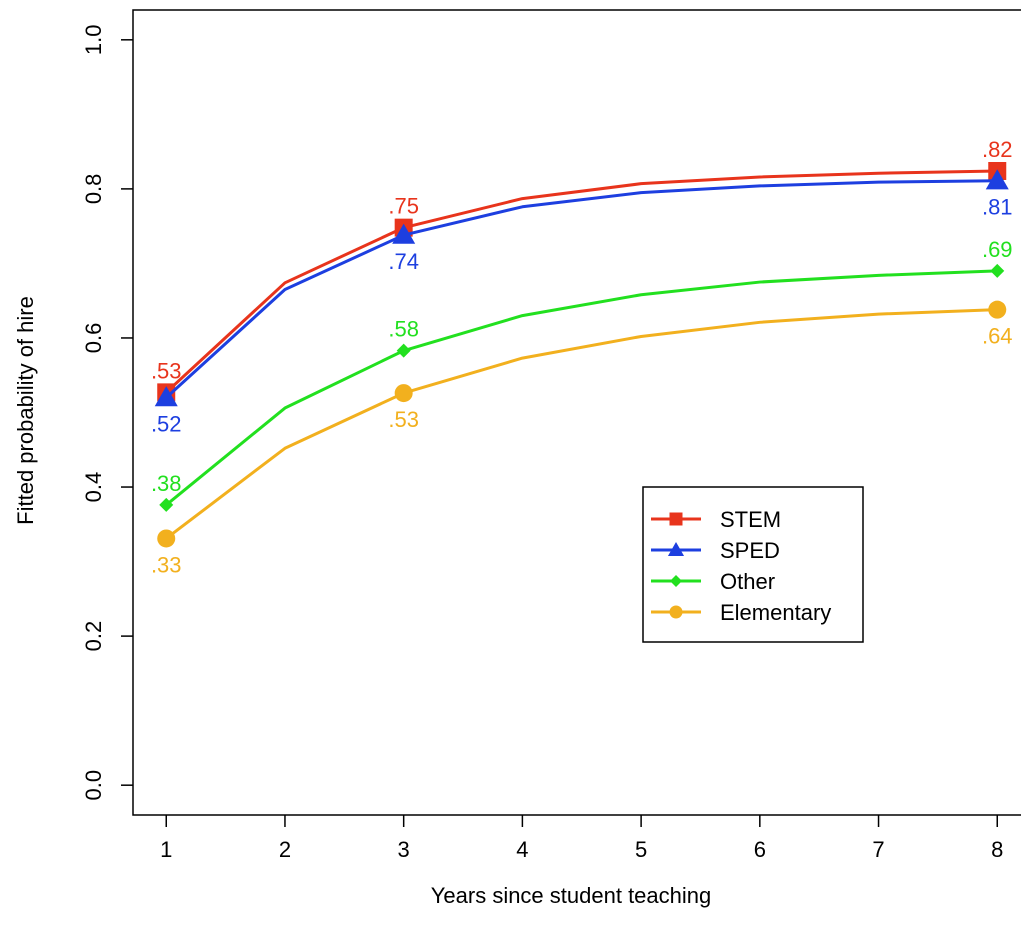  I want to click on x-tick-label: 4, so click(522, 849).